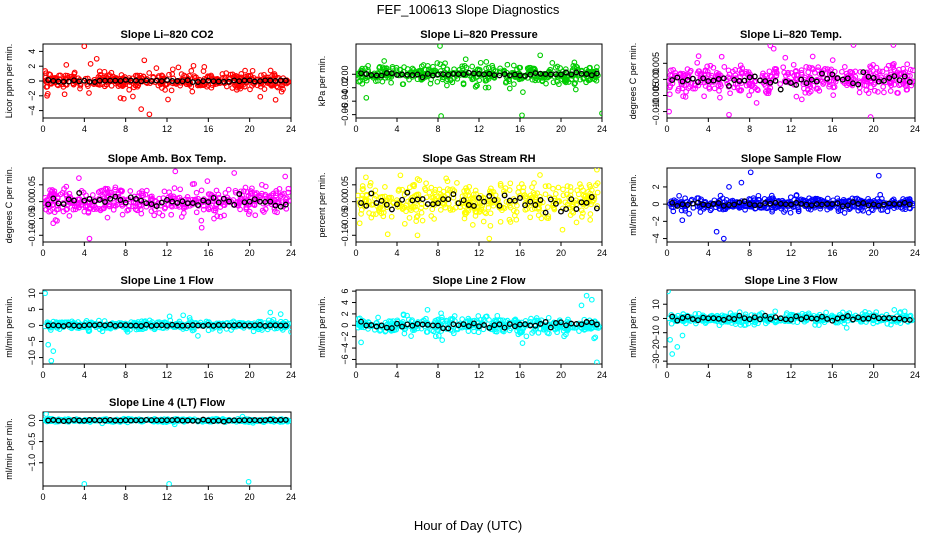  What do you see at coordinates (32, 80) in the screenshot?
I see `y-tick-label: 0` at bounding box center [32, 80].